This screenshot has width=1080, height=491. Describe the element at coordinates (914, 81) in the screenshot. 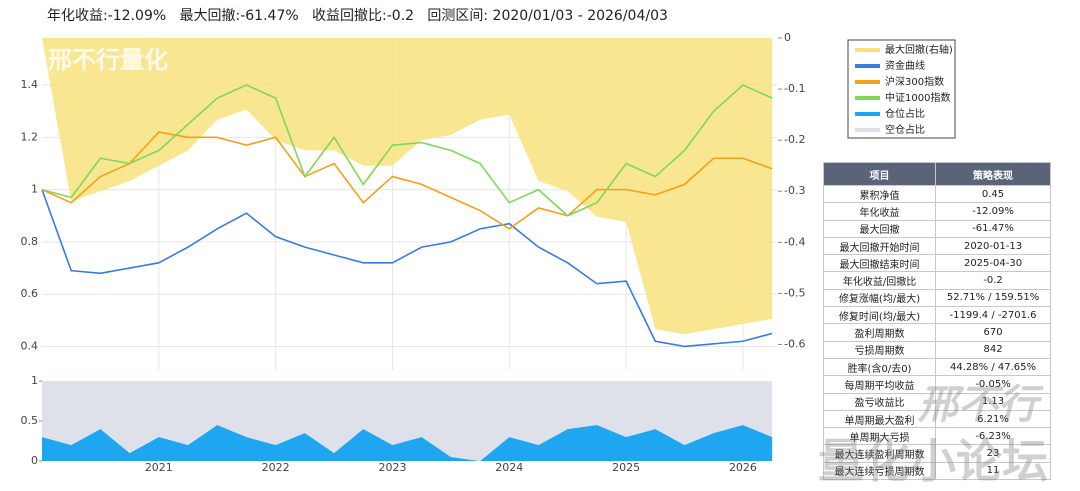

I see `legend-label: 沪深300指数` at that location.